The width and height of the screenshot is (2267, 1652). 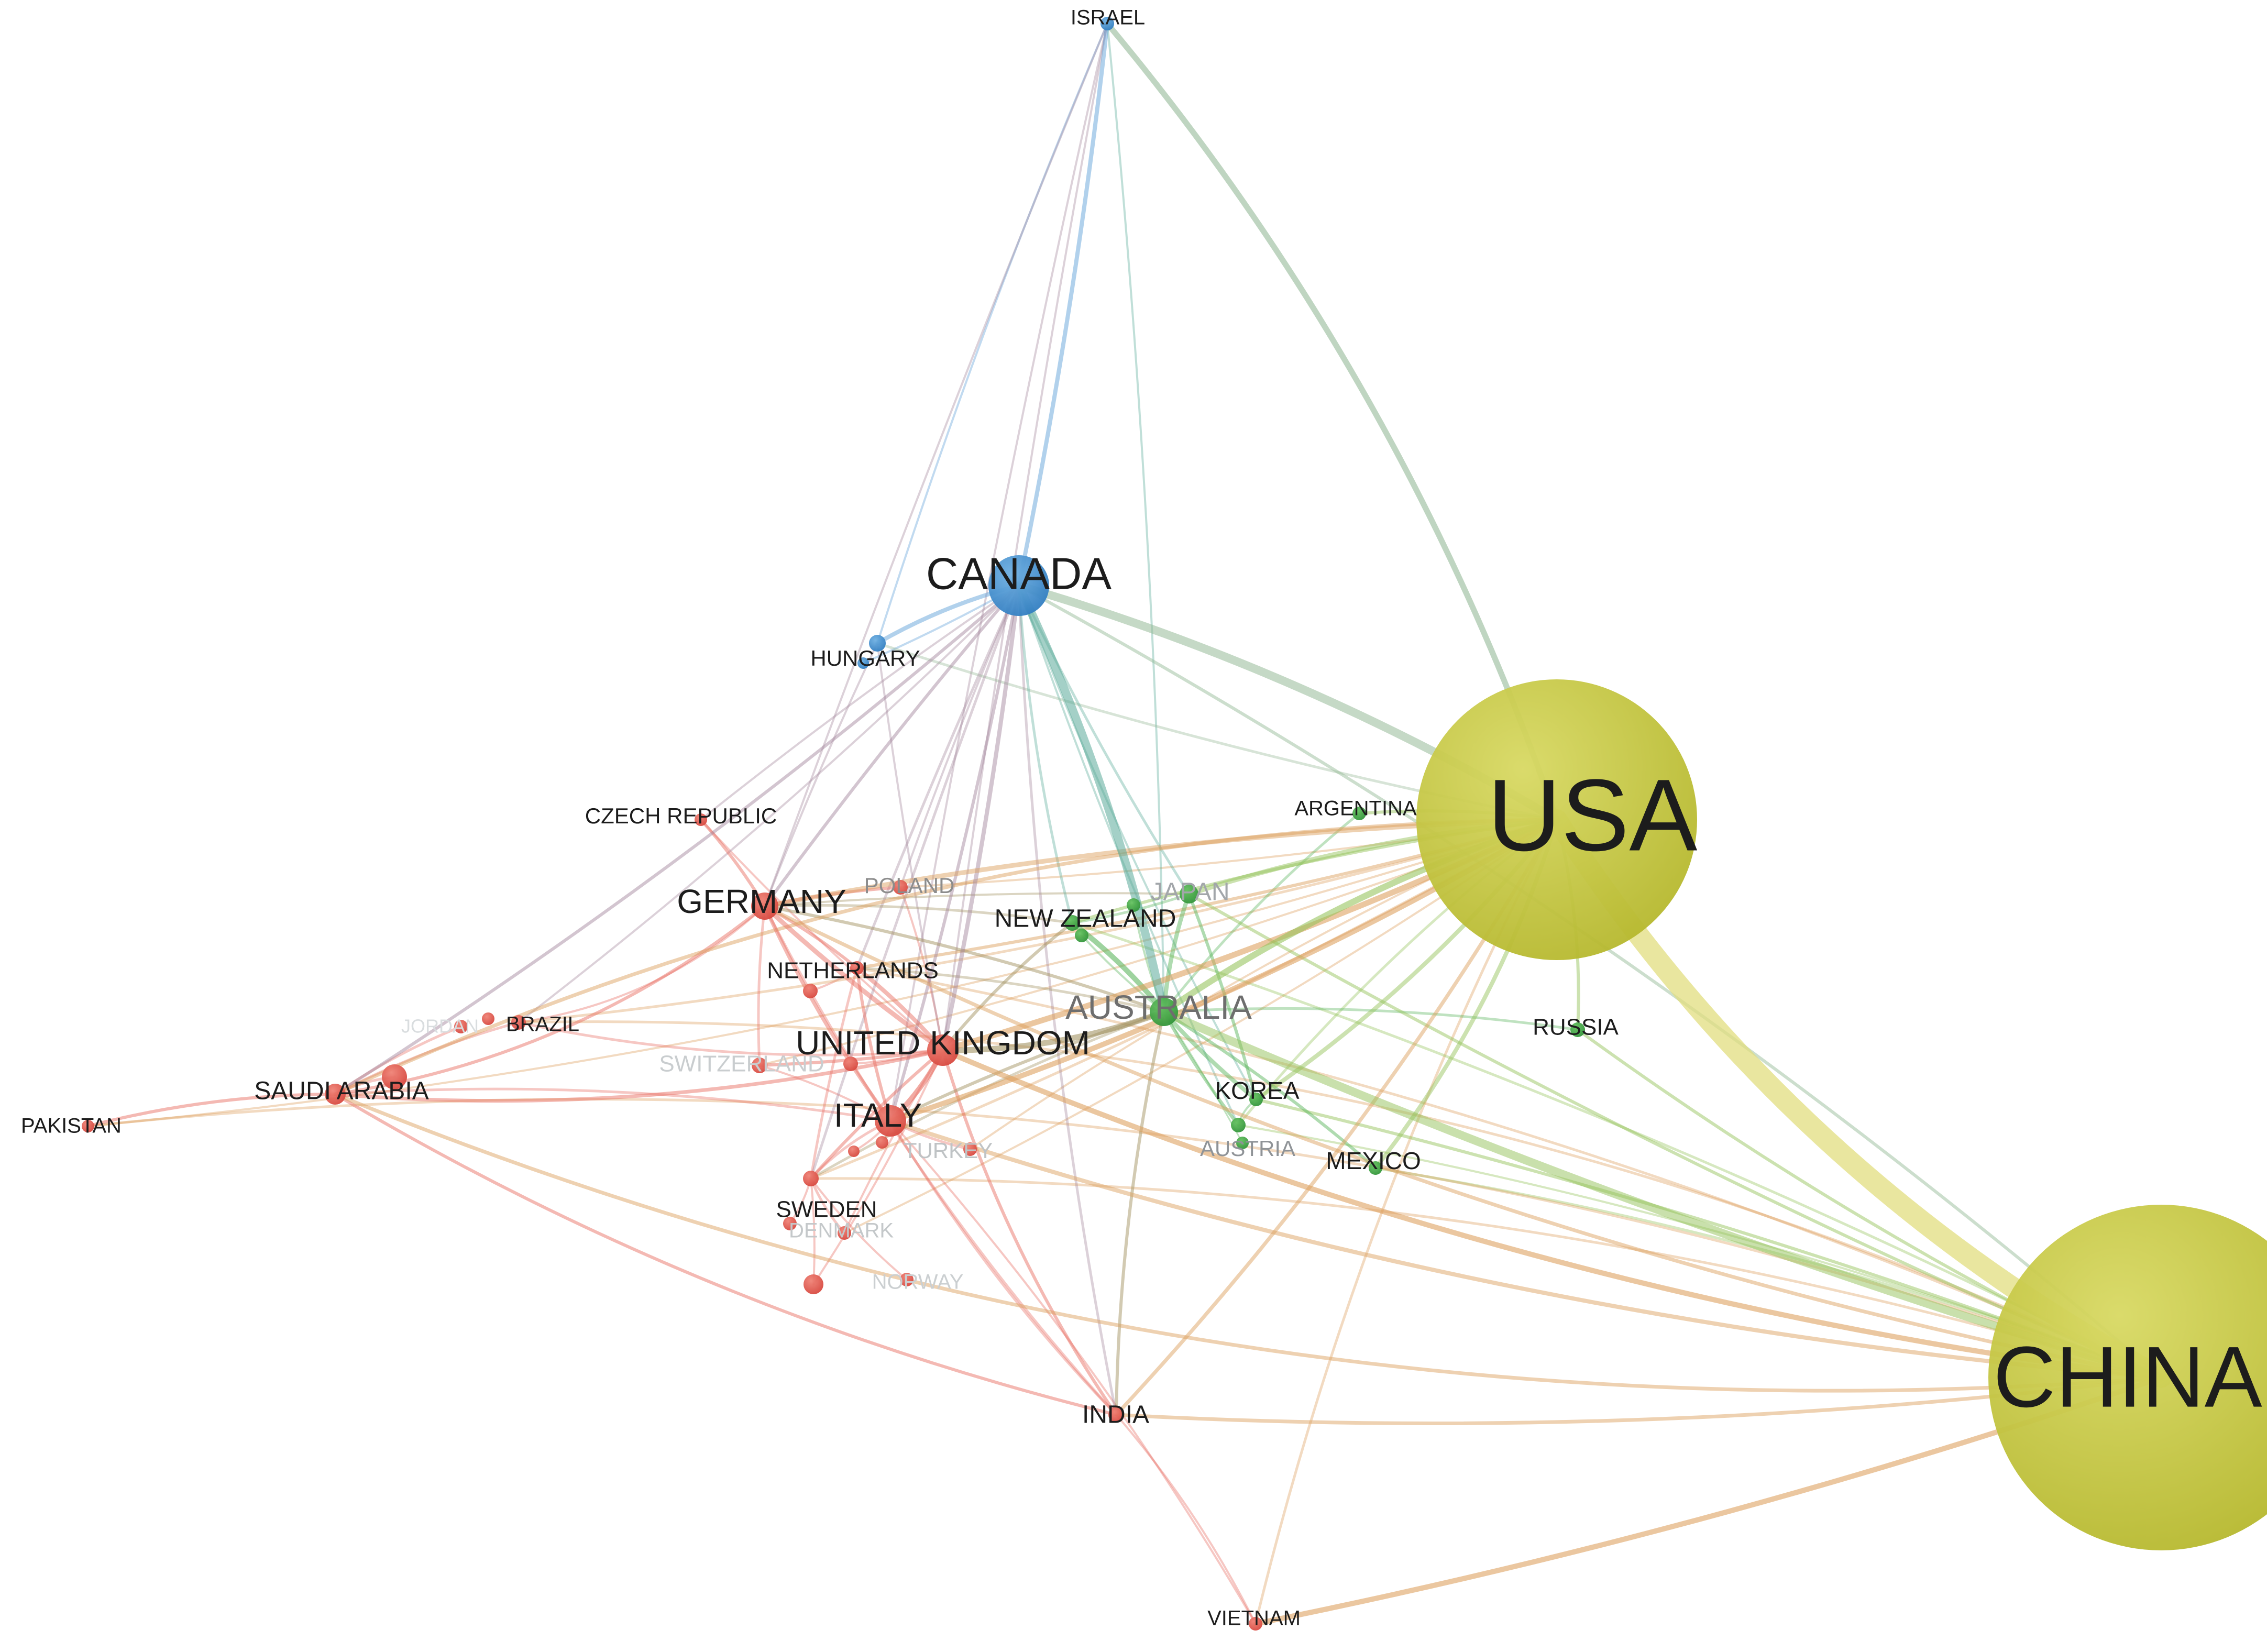 I want to click on node-czech, so click(x=701, y=819).